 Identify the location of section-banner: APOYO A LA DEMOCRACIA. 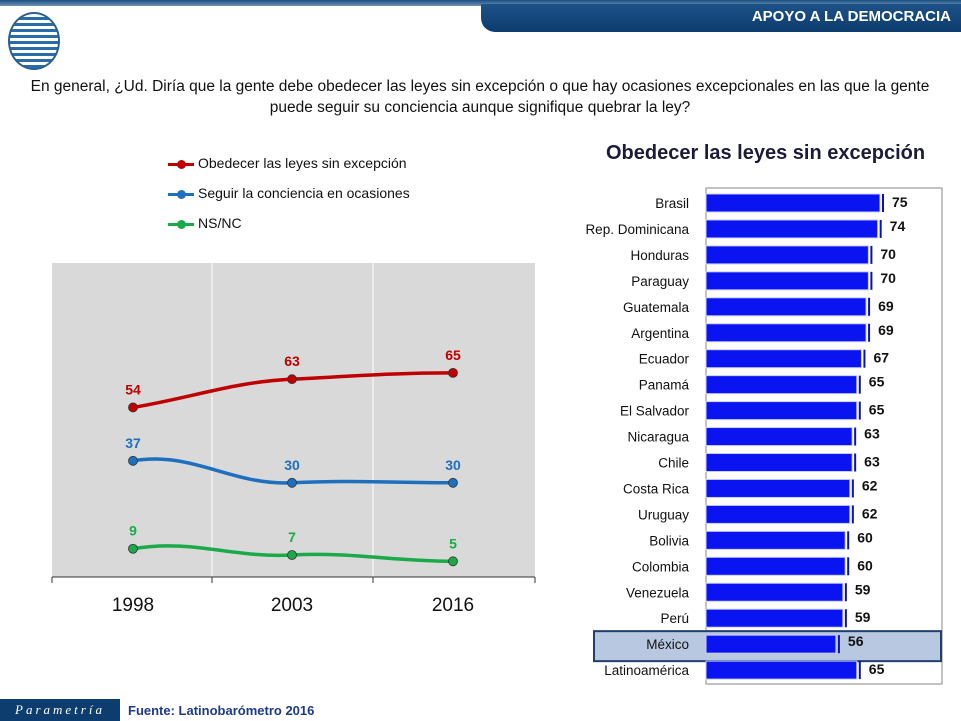
(721, 18).